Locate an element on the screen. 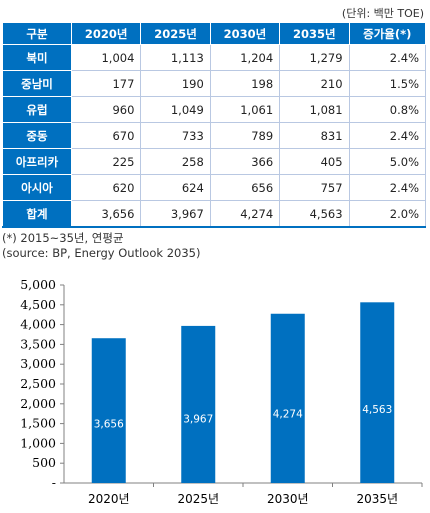  table-row: 아프리카 225 258 366 405 5.0% is located at coordinates (214, 161).